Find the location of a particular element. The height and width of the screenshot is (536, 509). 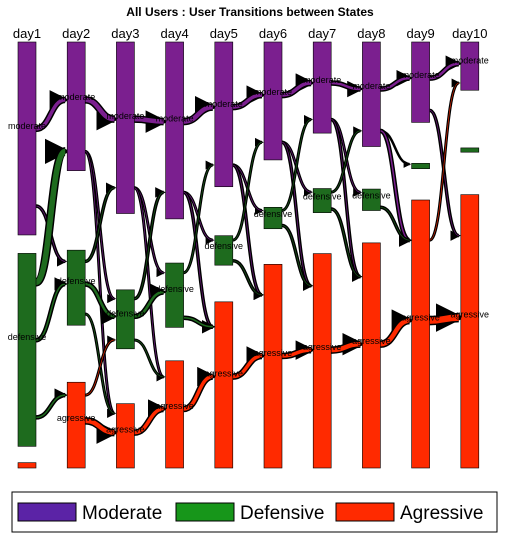

node-agressive-day6 is located at coordinates (273, 366).